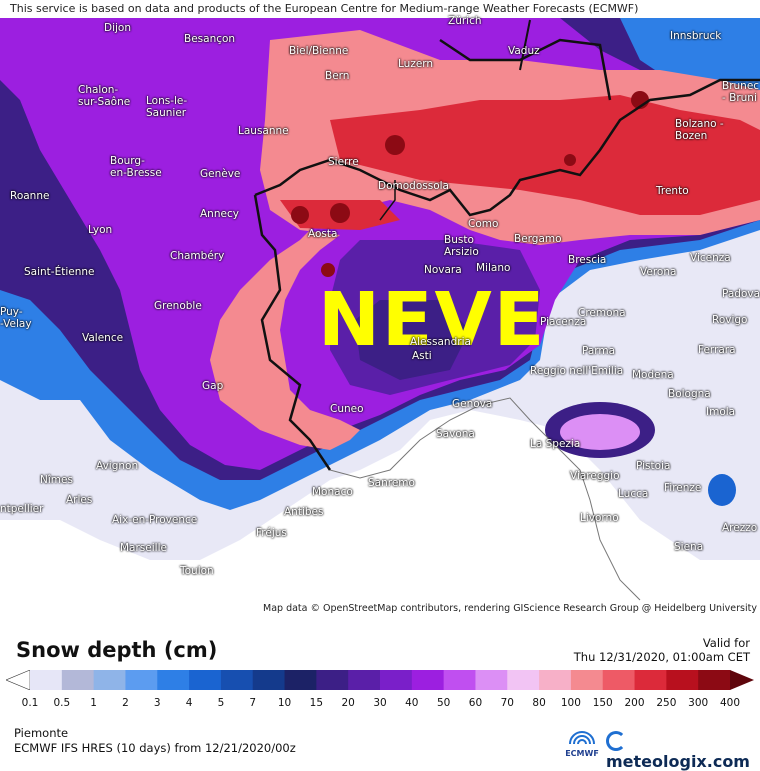 The width and height of the screenshot is (760, 771). I want to click on city-label: Genève, so click(220, 174).